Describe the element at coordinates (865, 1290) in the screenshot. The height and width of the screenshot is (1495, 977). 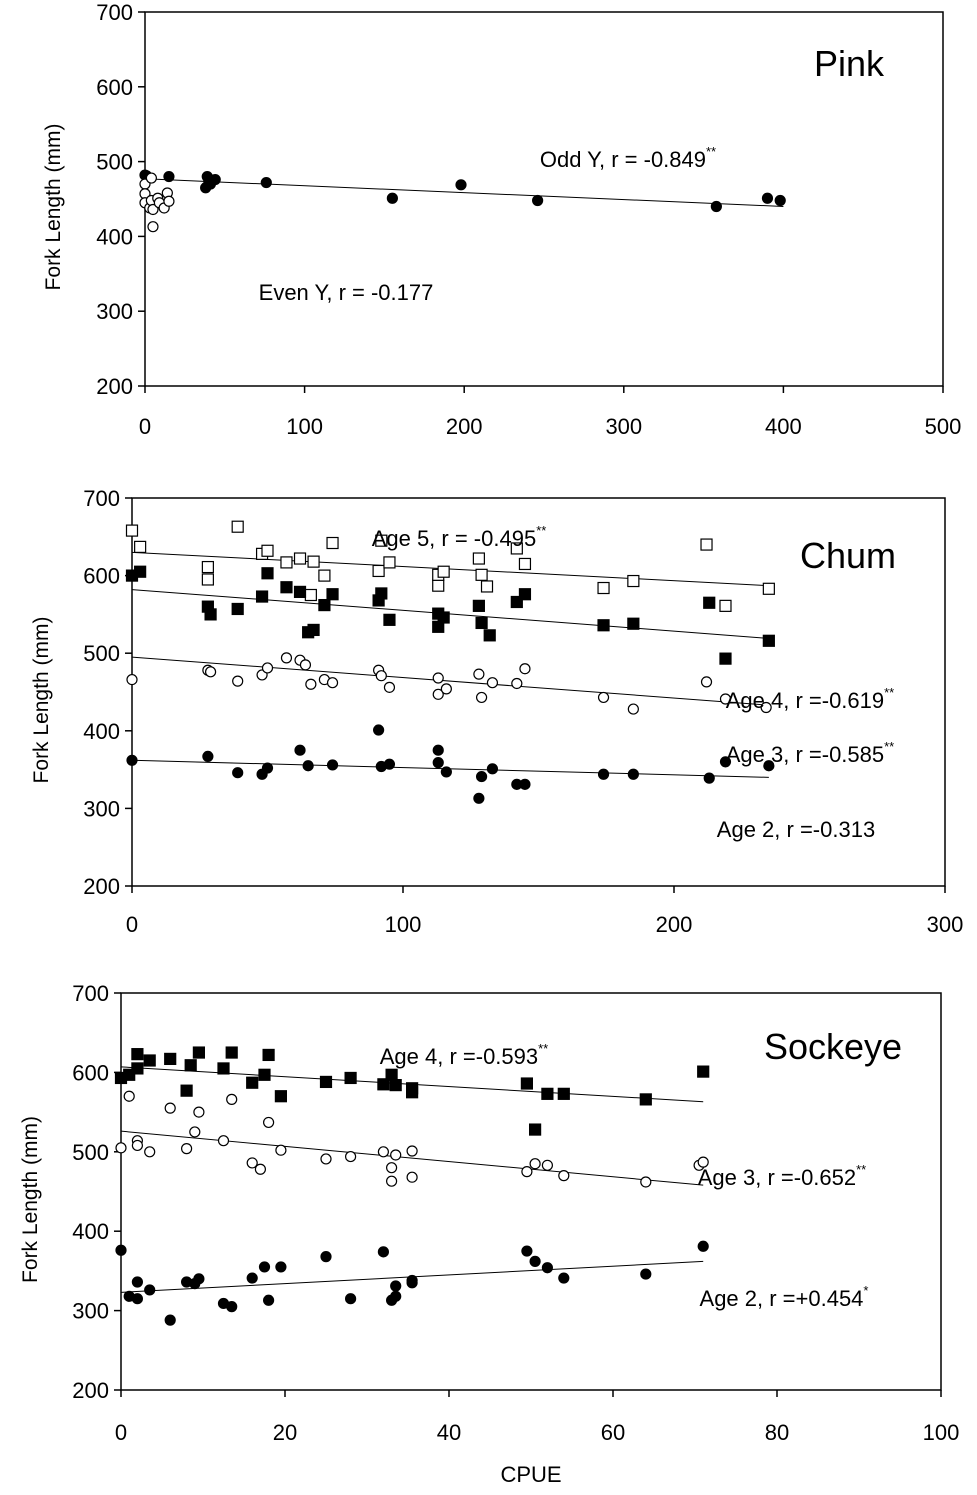
I see `significance-marker: *` at that location.